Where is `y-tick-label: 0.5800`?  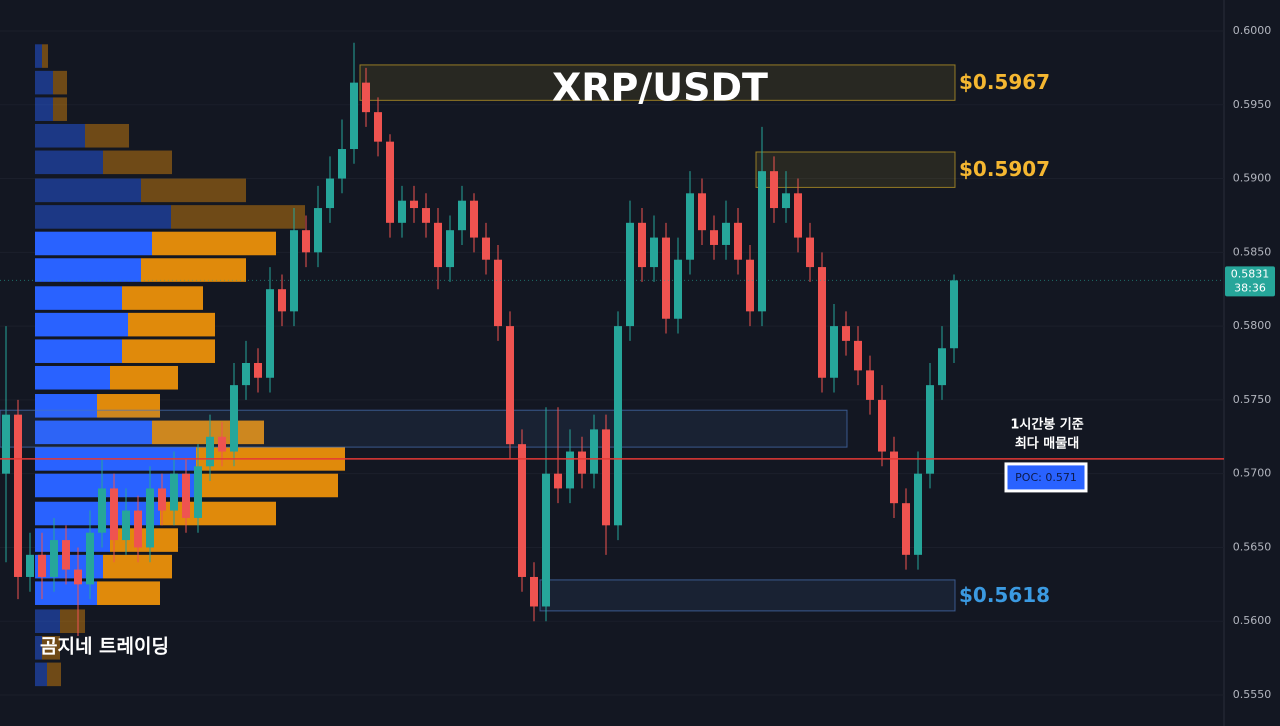
y-tick-label: 0.5800 is located at coordinates (1252, 325).